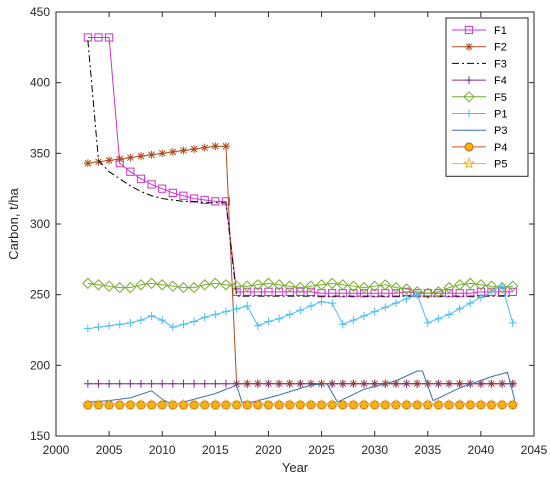 The width and height of the screenshot is (550, 482). Describe the element at coordinates (321, 450) in the screenshot. I see `x-tick-label: 2025` at that location.